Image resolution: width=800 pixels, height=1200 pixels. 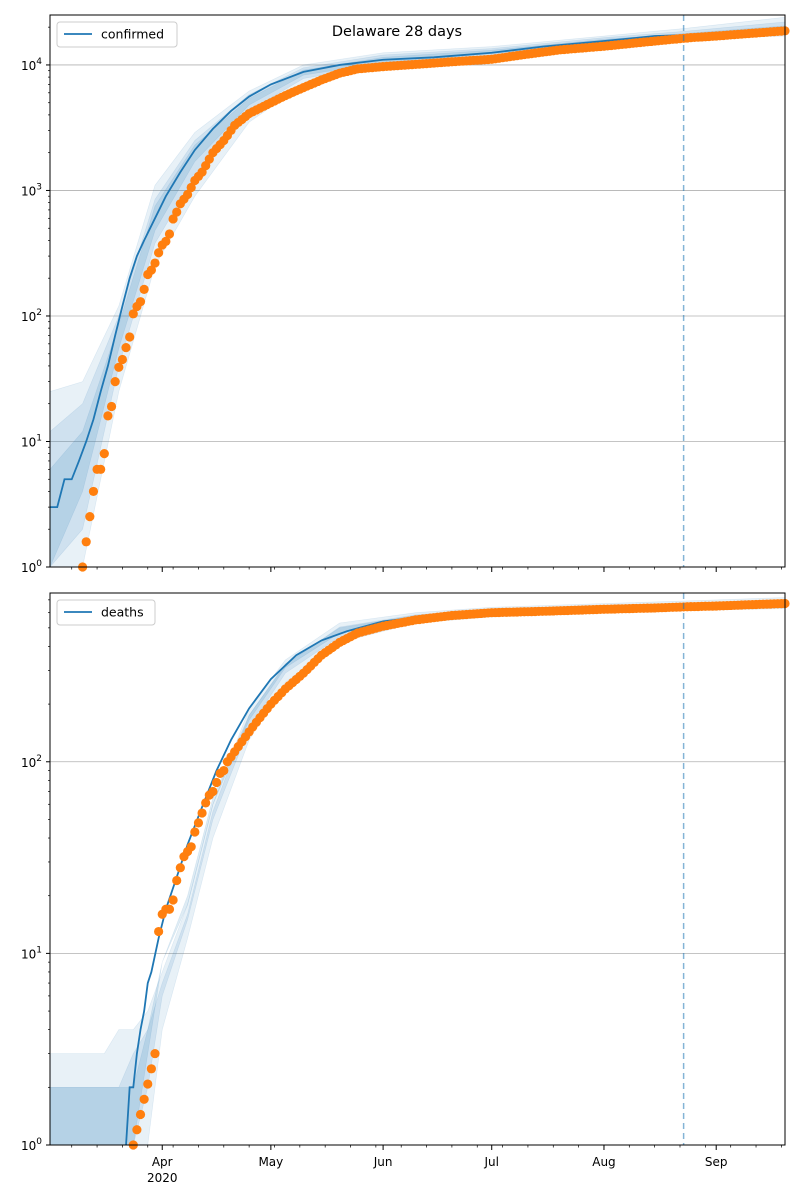 What do you see at coordinates (716, 1162) in the screenshot?
I see `x-tick-label: Sep` at bounding box center [716, 1162].